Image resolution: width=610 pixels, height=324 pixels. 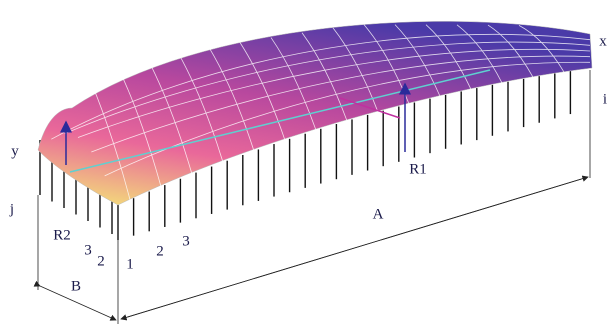 I want to click on column-number: 1, so click(x=130, y=264).